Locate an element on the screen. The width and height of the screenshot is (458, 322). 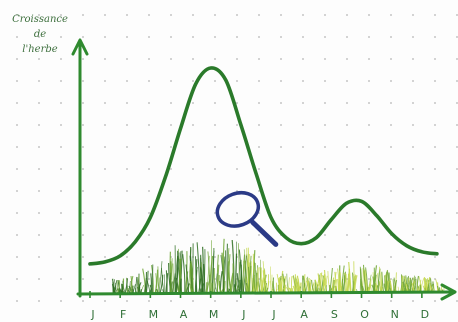
y-axis-label-line: de is located at coordinates (40, 34).